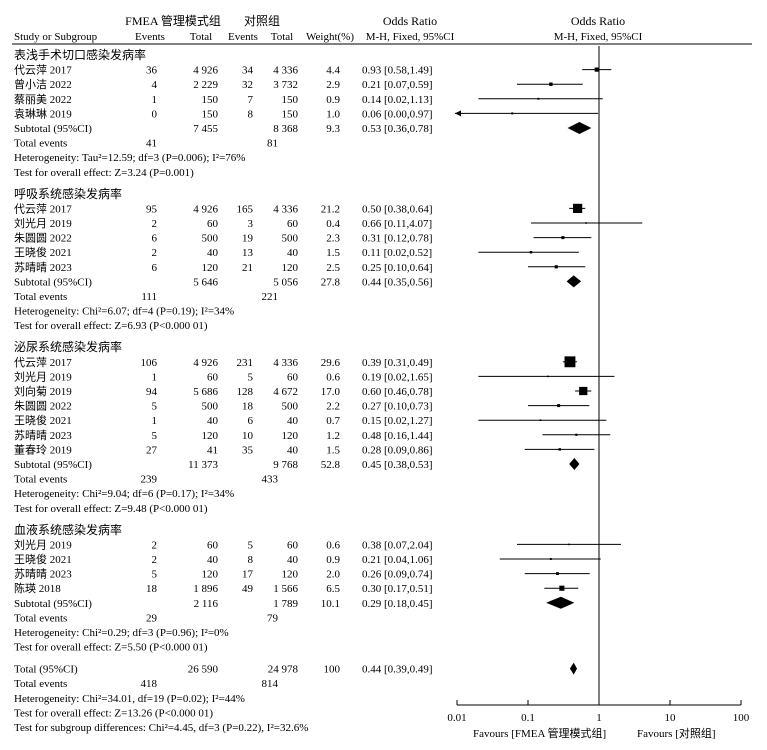  What do you see at coordinates (210, 268) in the screenshot?
I see `total-a: 120` at bounding box center [210, 268].